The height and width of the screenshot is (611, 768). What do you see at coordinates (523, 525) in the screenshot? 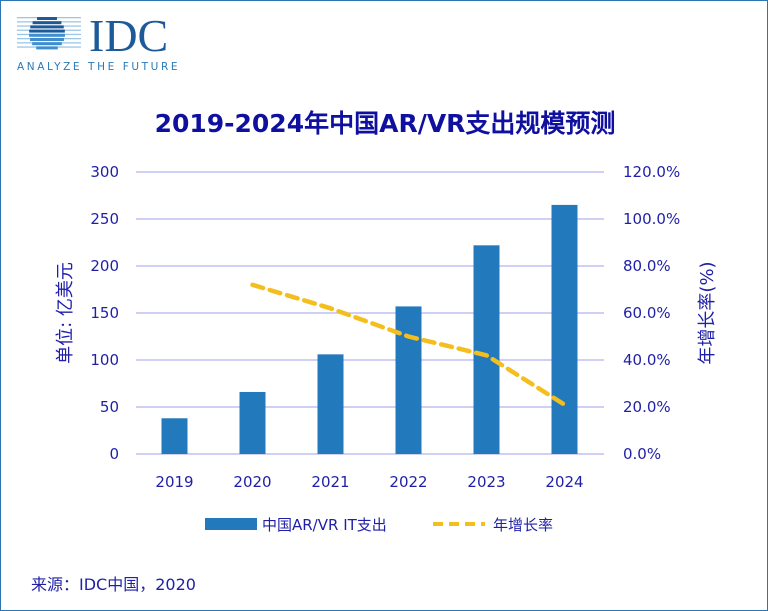
I see `legend-line-label: 年增长率` at bounding box center [523, 525].